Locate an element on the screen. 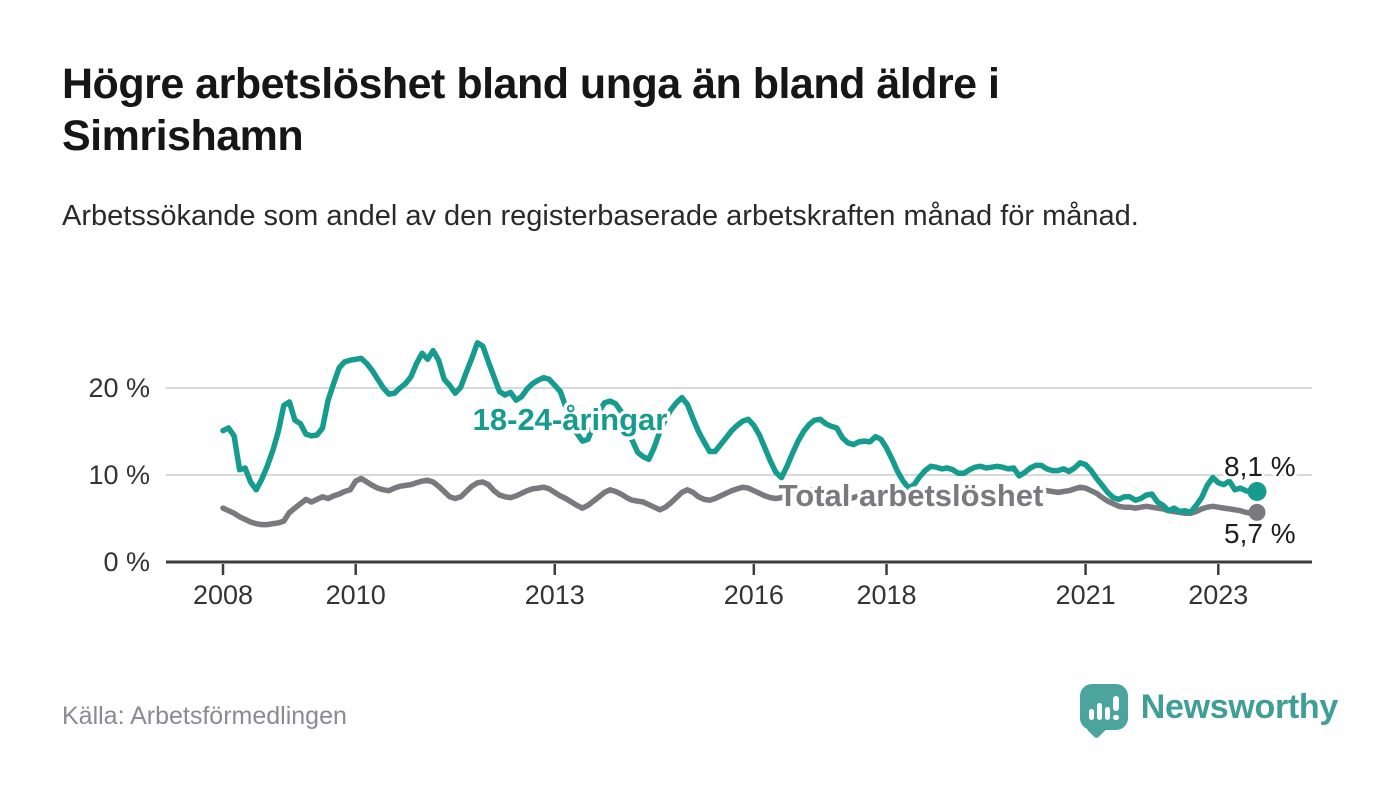 The width and height of the screenshot is (1400, 794). newsworthy-logo: Newsworthy is located at coordinates (1209, 707).